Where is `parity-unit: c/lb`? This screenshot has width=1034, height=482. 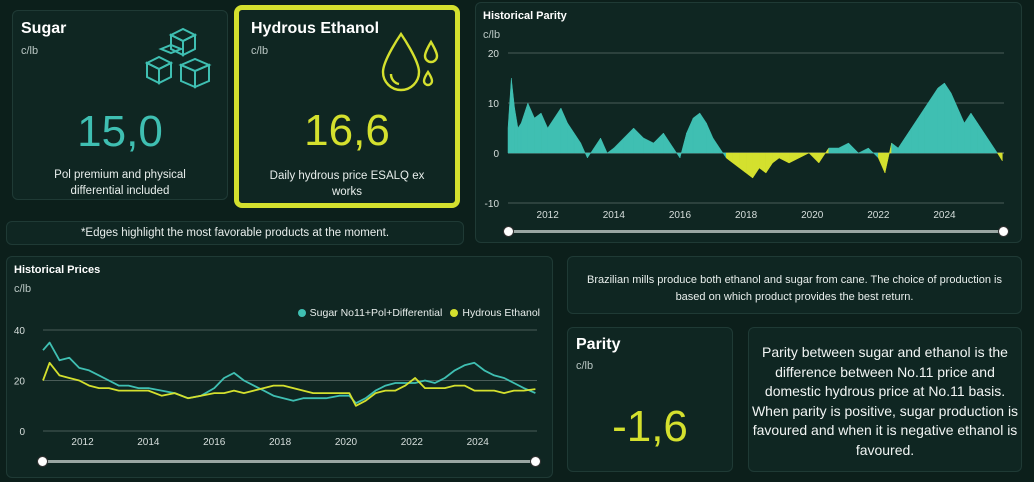
parity-unit: c/lb is located at coordinates (585, 366).